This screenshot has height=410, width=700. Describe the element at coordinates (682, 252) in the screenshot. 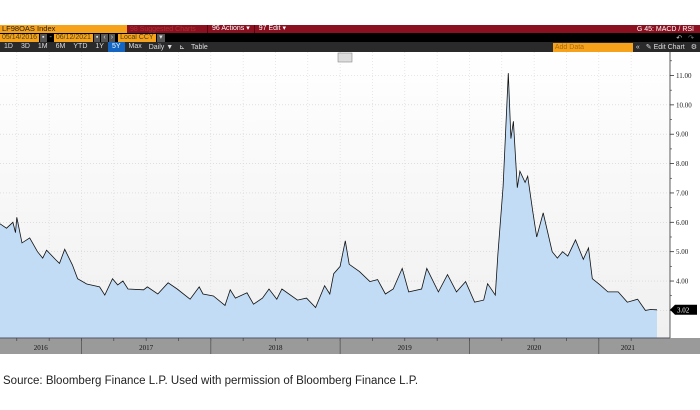

I see `y-tick-label: 5.00` at that location.